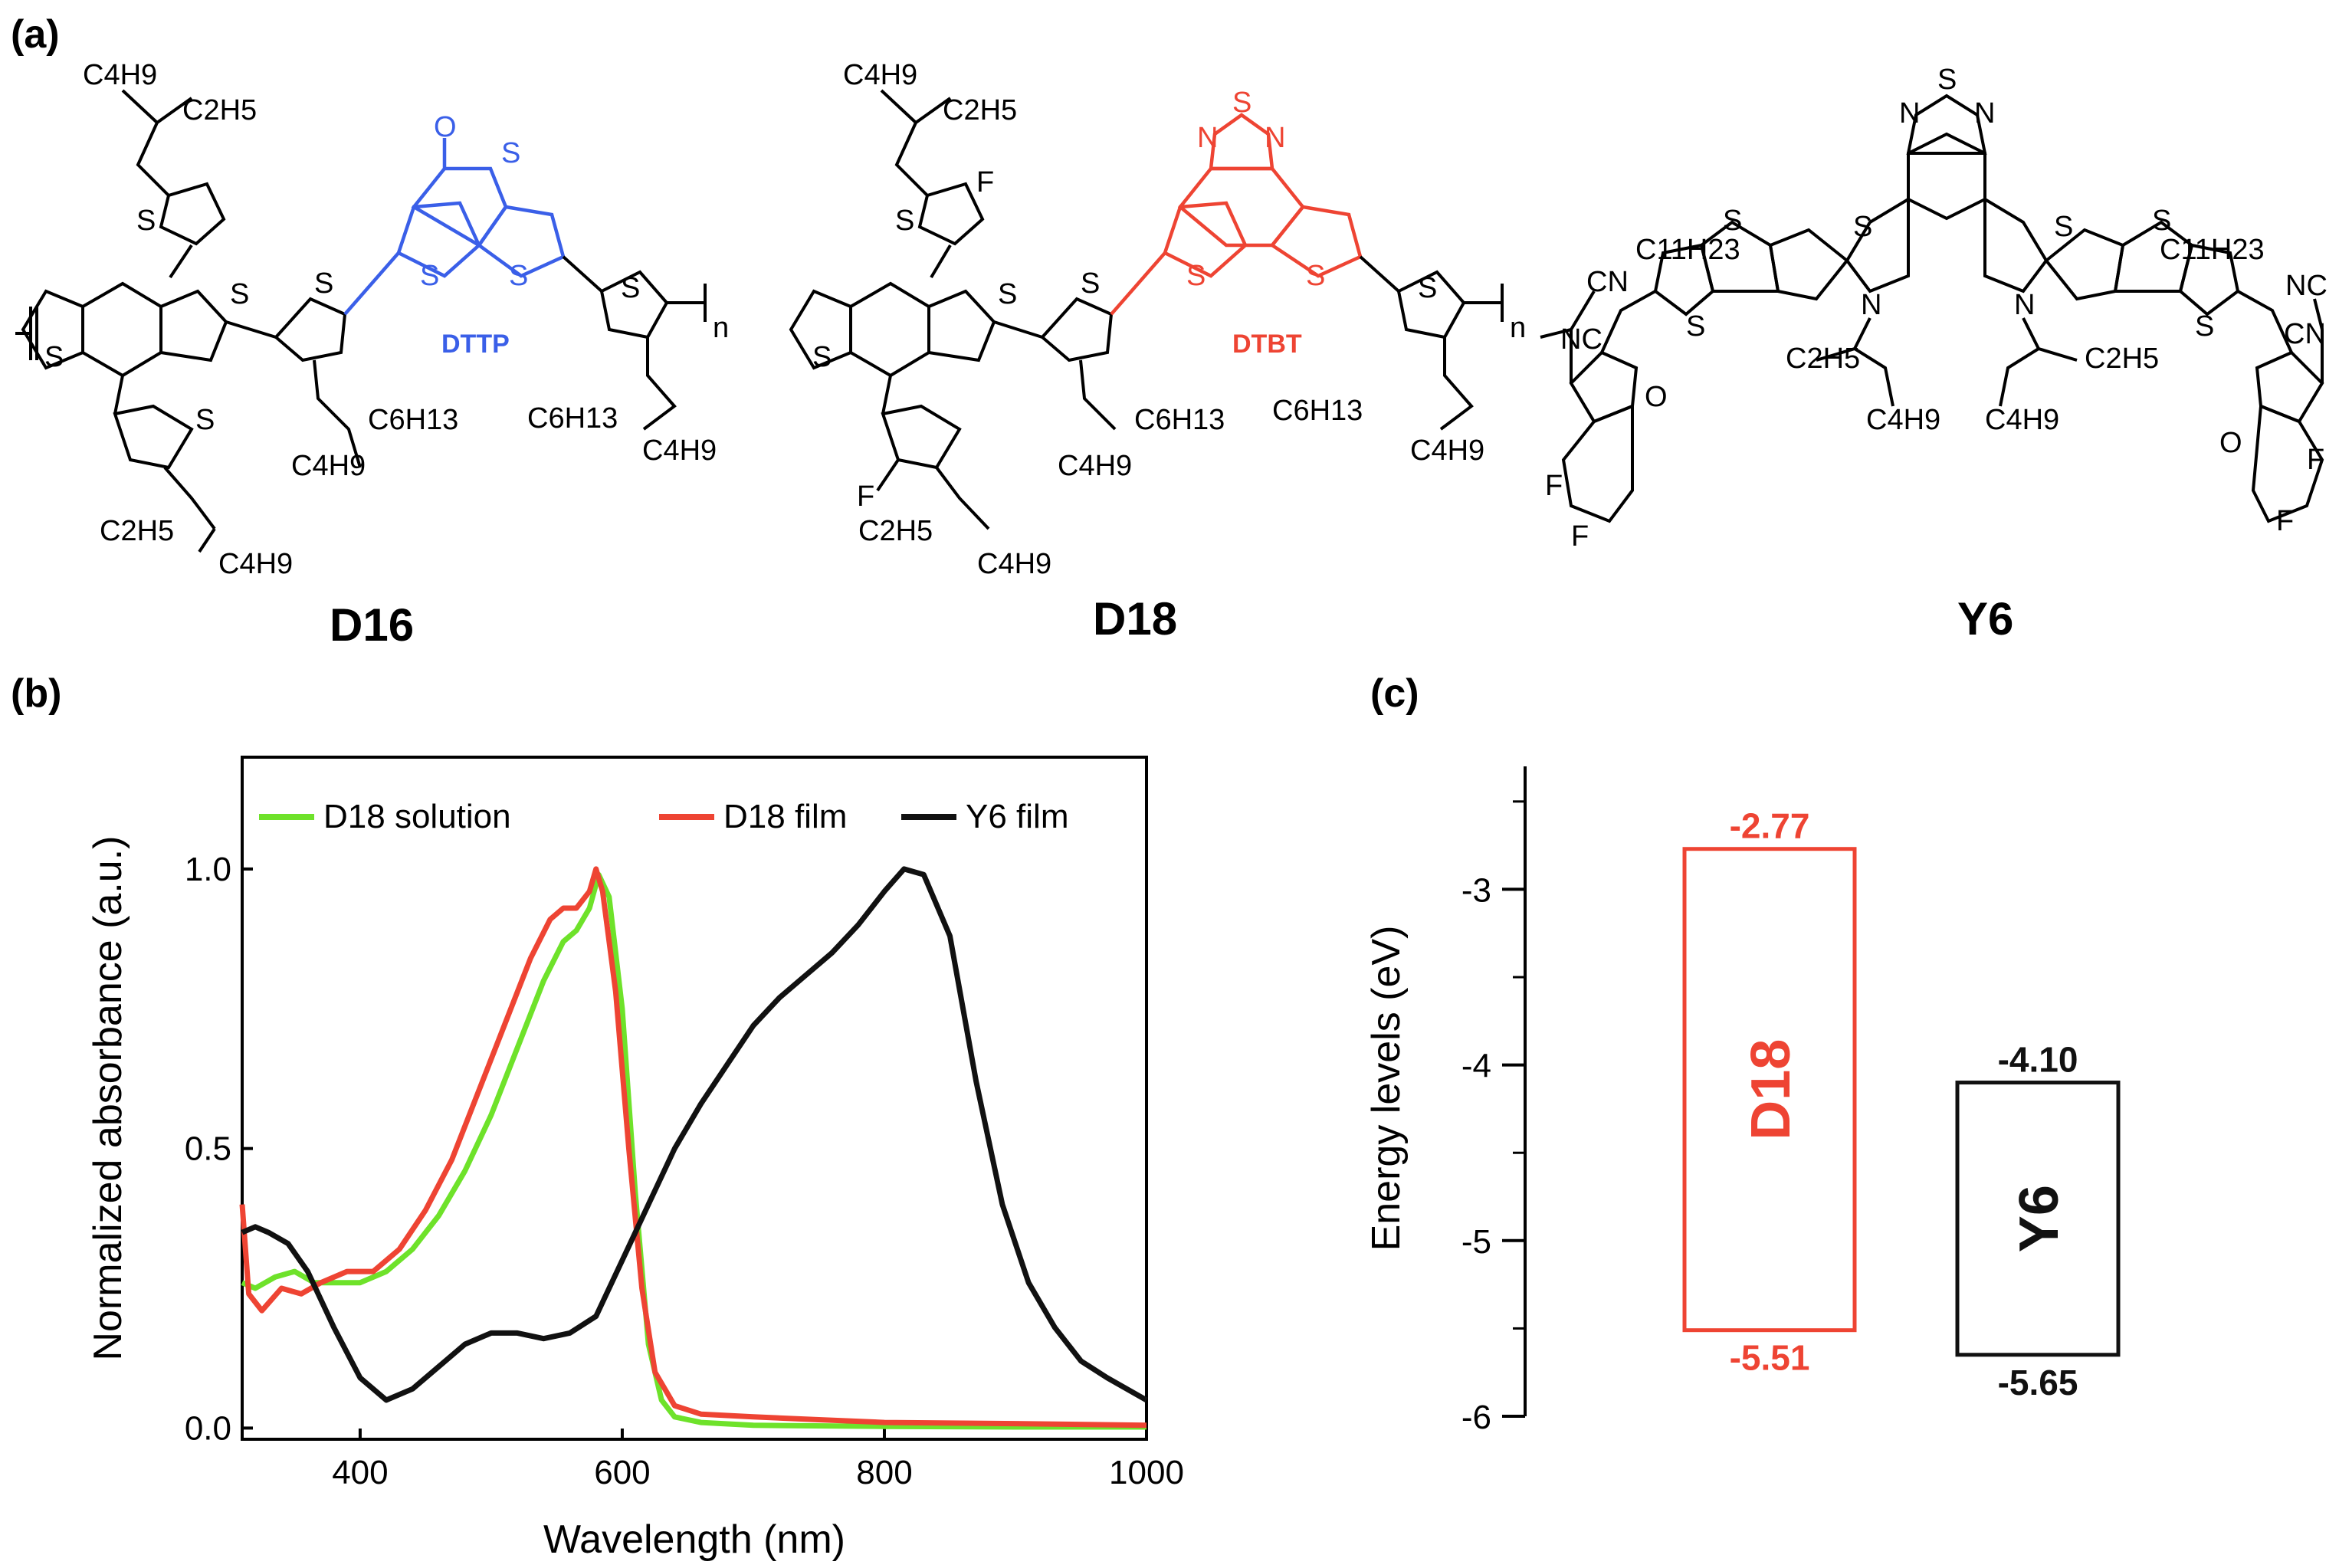  What do you see at coordinates (36, 693) in the screenshot?
I see `panel-label-b: (b)` at bounding box center [36, 693].